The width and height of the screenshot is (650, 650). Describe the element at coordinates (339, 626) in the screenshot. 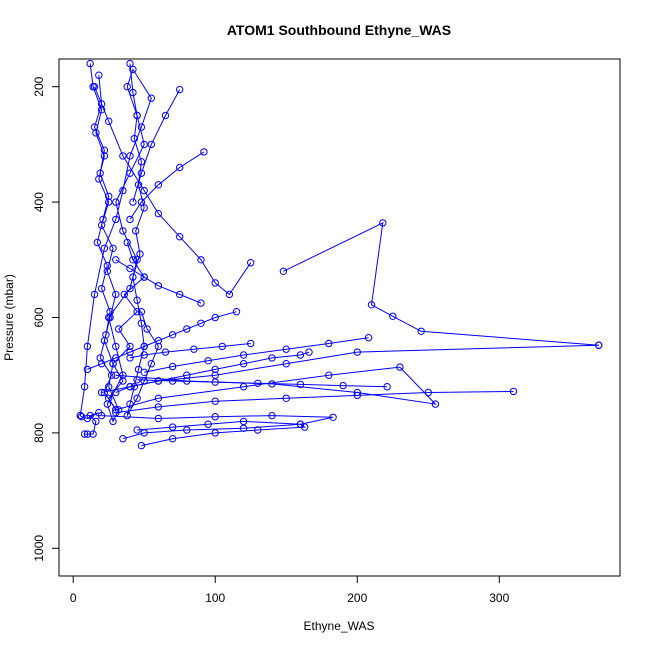

I see `x-axis-label: Ethyne_WAS` at that location.